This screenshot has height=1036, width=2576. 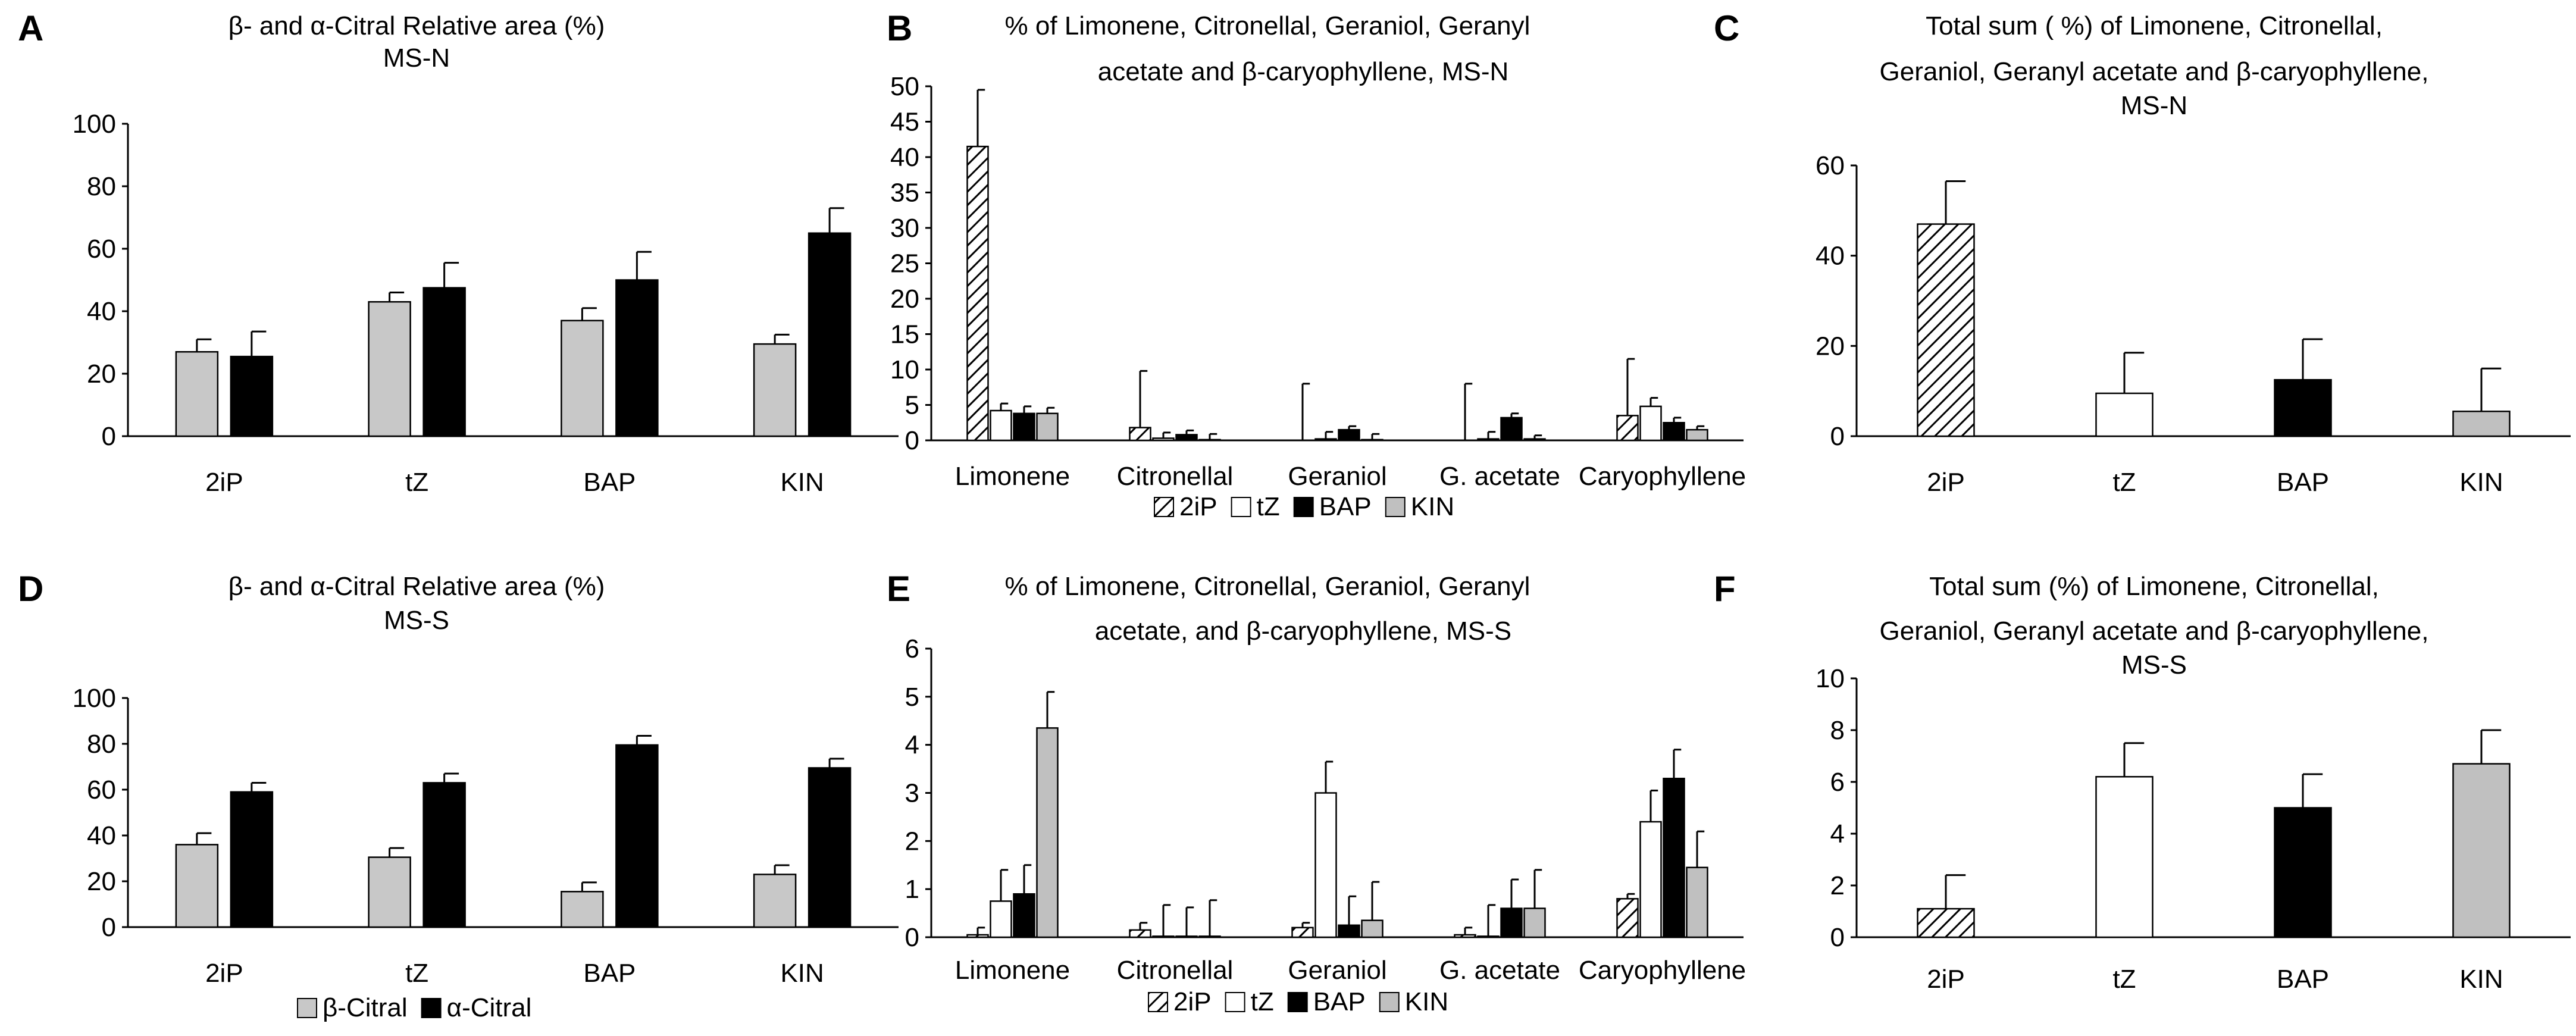 What do you see at coordinates (912, 440) in the screenshot?
I see `panel-b-y-tick-label: 0` at bounding box center [912, 440].